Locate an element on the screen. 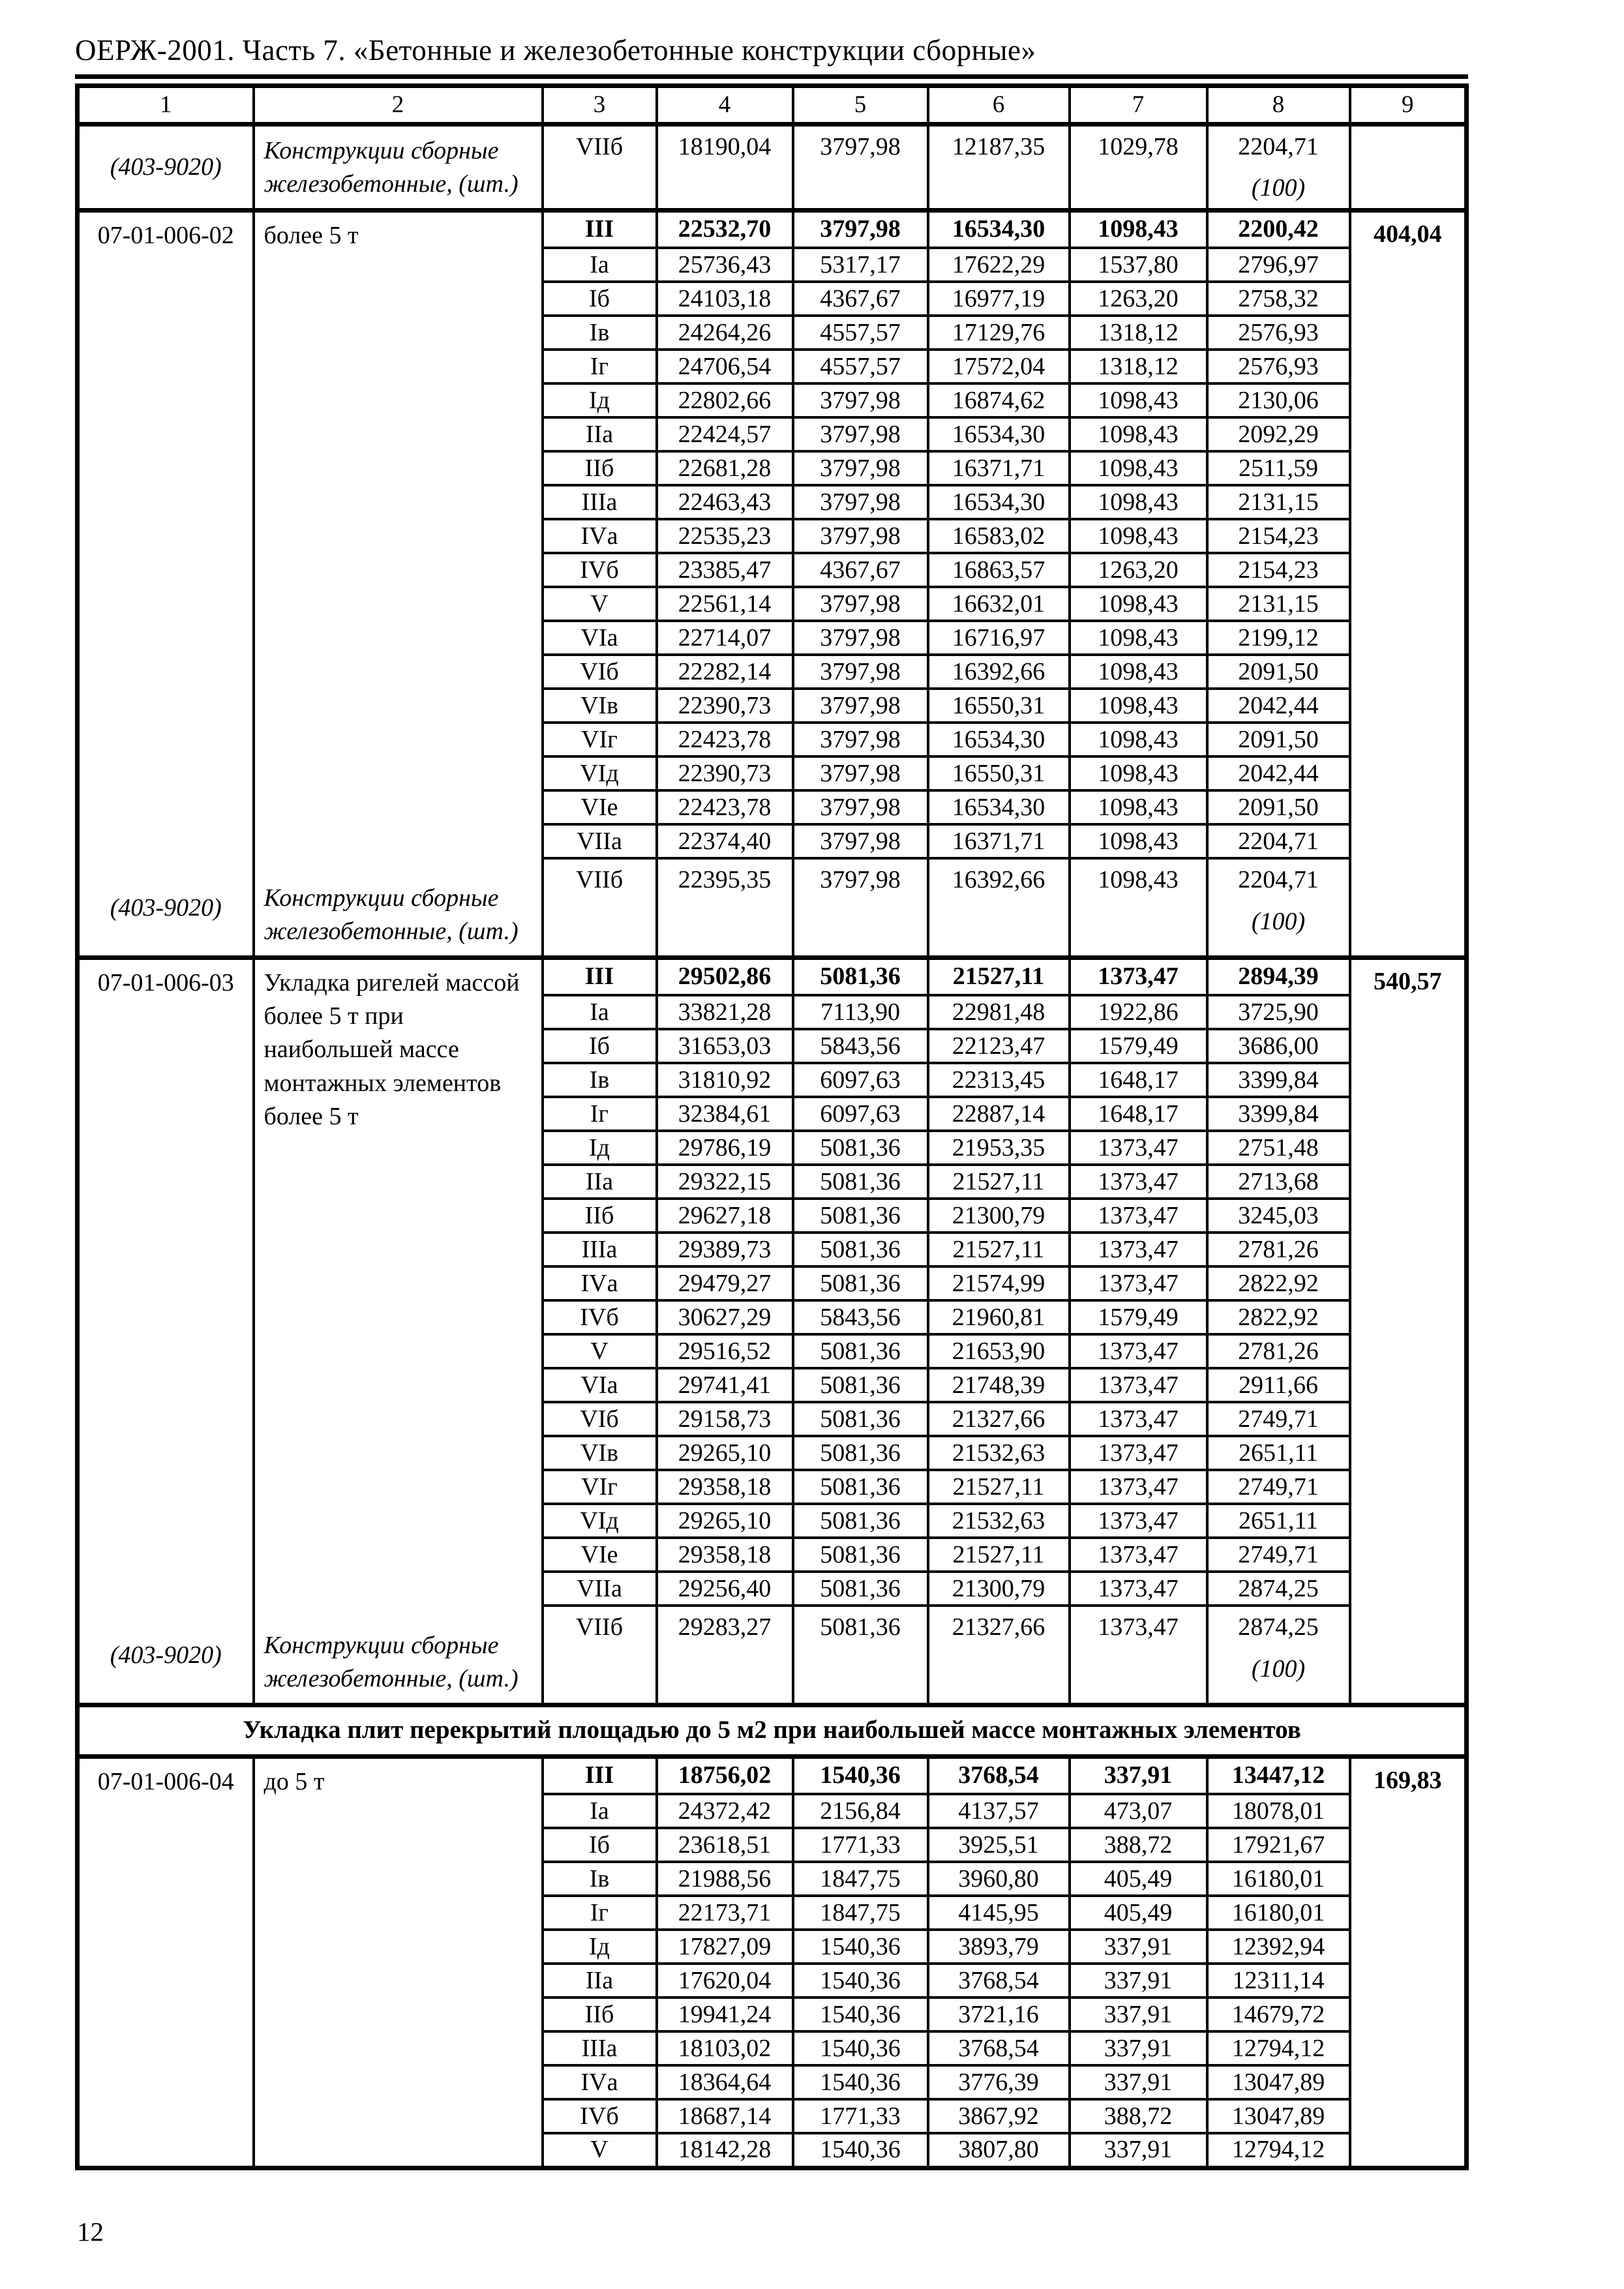 The image size is (1624, 2289). grade-cell: IIIа is located at coordinates (599, 502).